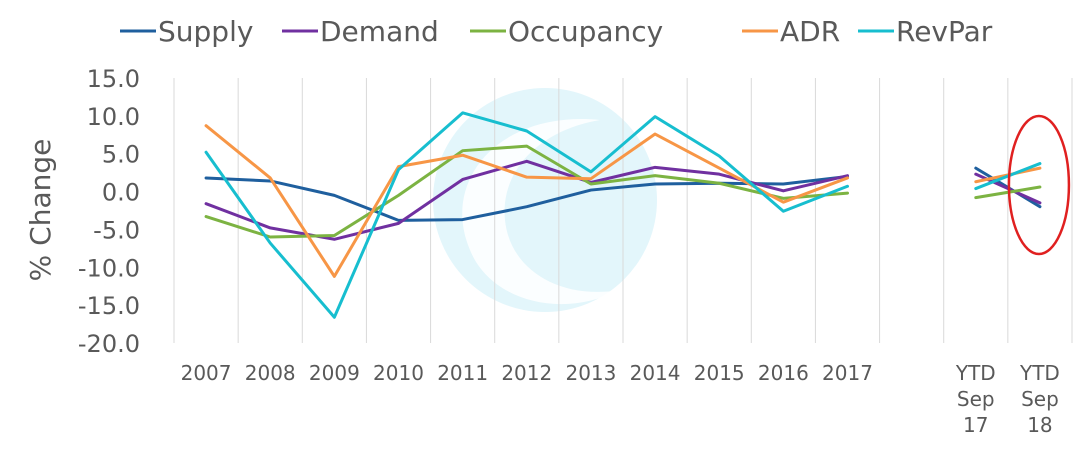  Describe the element at coordinates (109, 268) in the screenshot. I see `y-tick-label: -10.0` at that location.